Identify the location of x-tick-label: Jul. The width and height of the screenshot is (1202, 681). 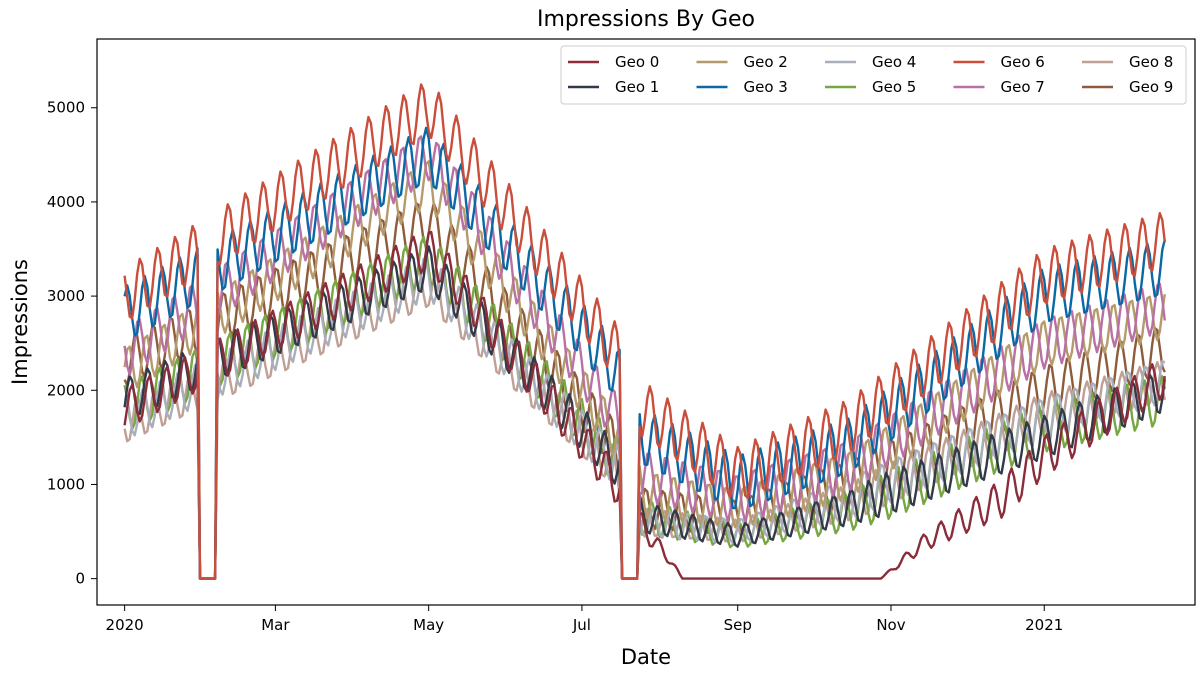
(581, 625).